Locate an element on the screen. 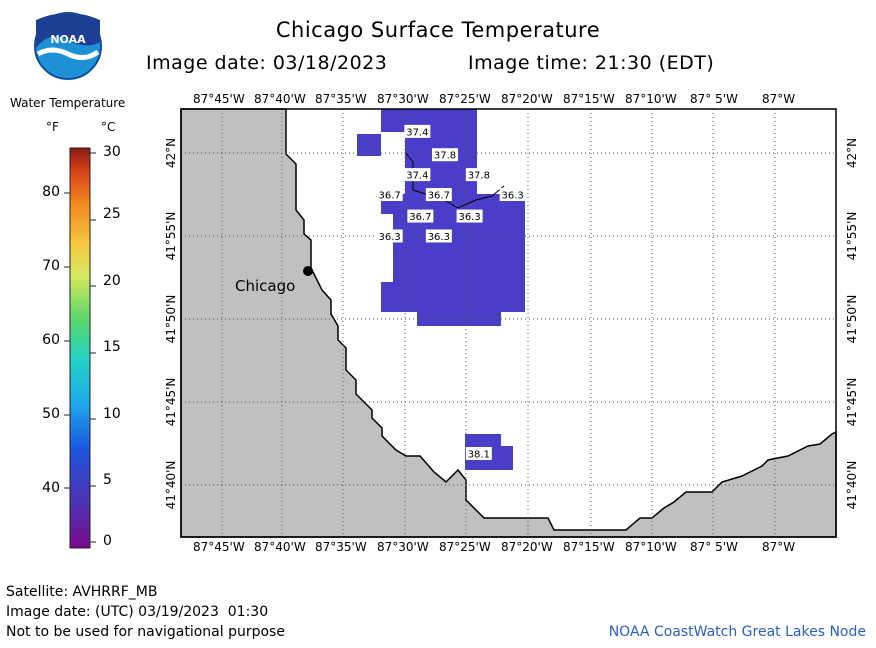  lon-label-bottom: 87°15'W is located at coordinates (589, 547).